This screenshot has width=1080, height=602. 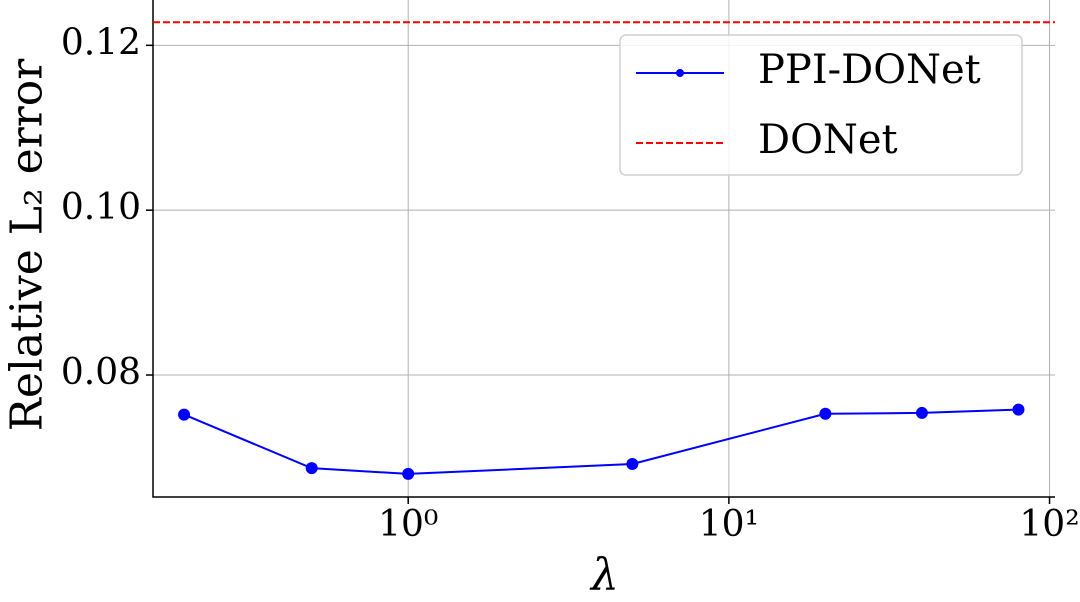 I want to click on legend-label: DONet, so click(x=828, y=140).